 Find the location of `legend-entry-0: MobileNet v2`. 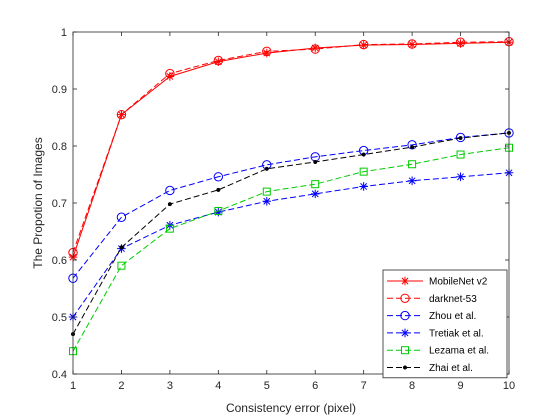

legend-entry-0: MobileNet v2 is located at coordinates (437, 282).